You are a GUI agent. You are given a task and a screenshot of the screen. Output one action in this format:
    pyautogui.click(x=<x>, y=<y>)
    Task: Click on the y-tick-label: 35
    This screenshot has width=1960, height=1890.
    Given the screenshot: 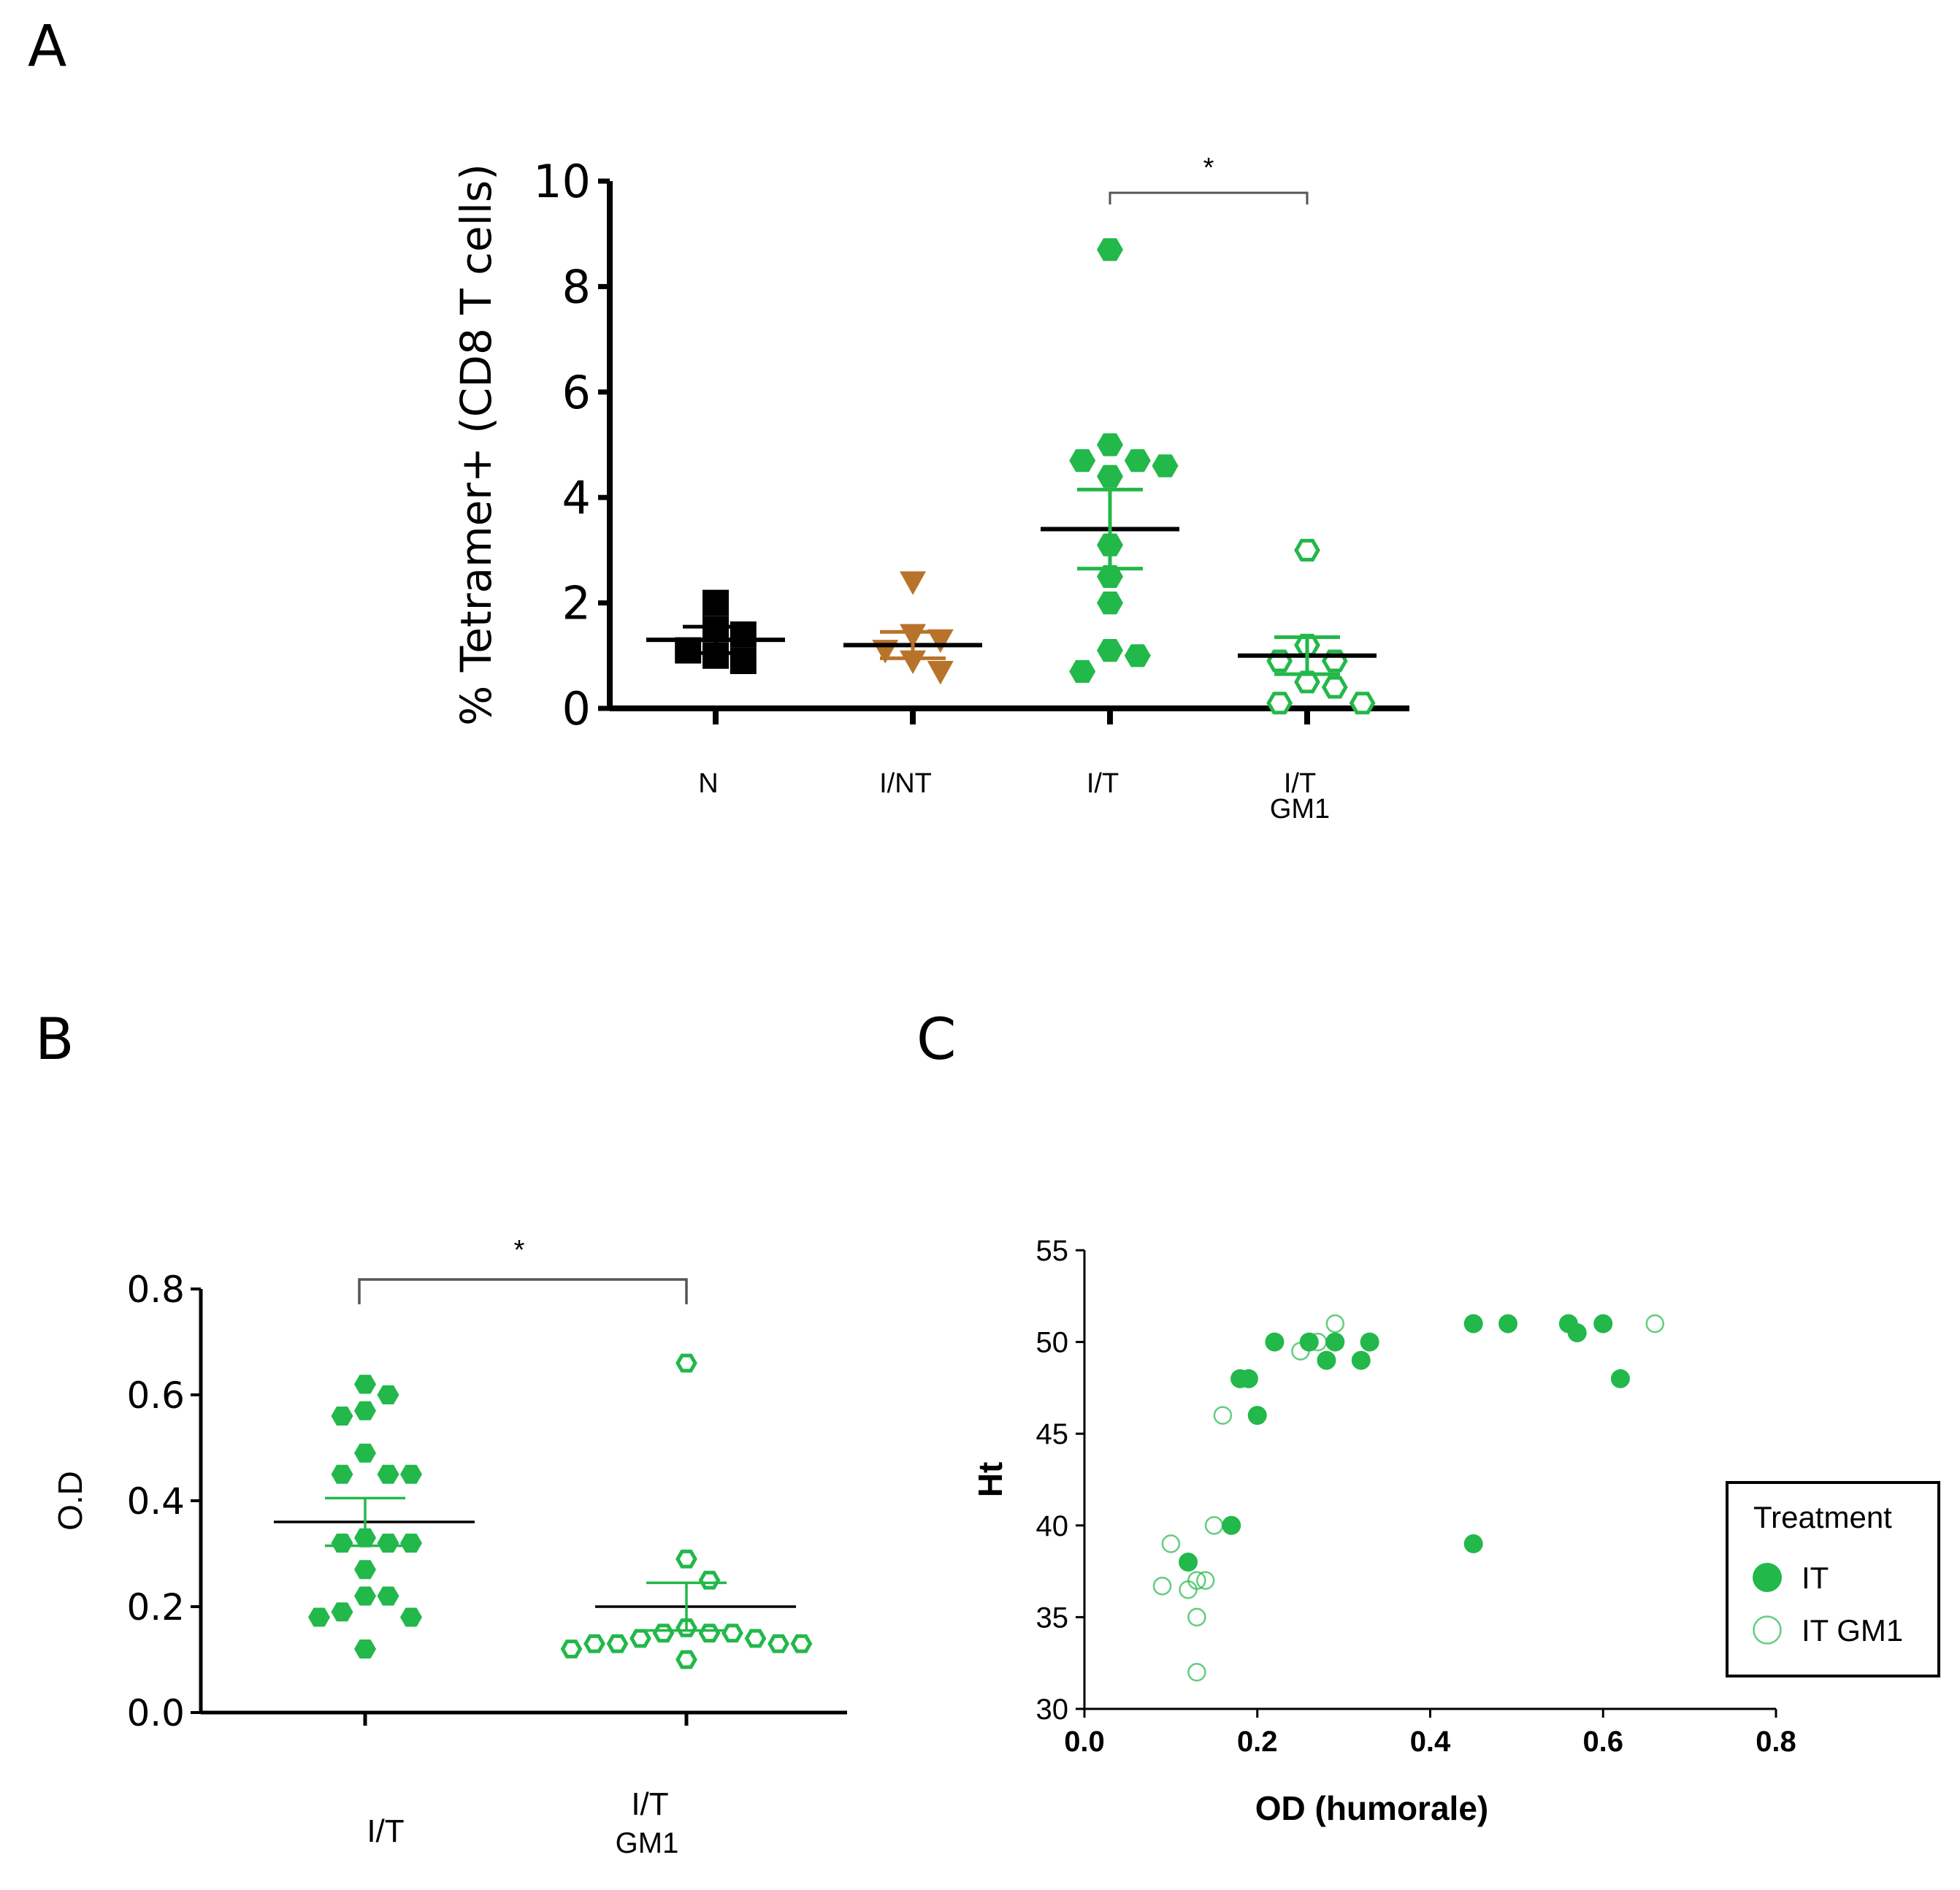 What is the action you would take?
    pyautogui.click(x=1052, y=1618)
    